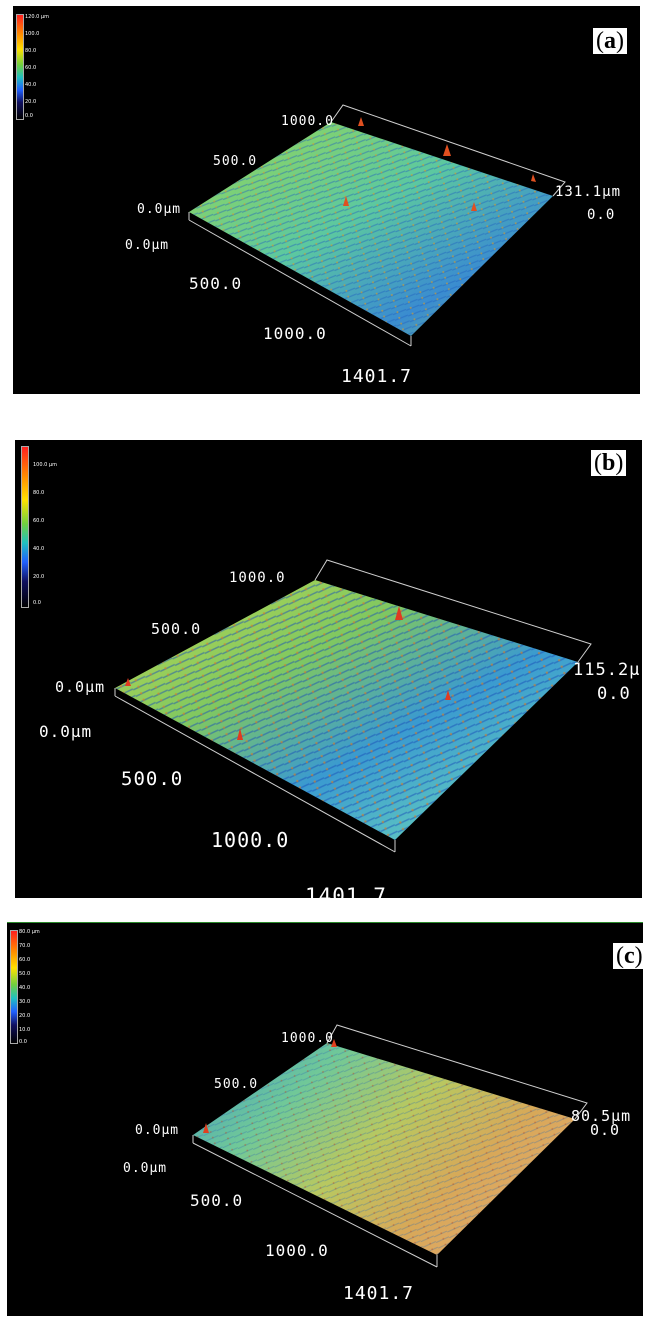  I want to click on panel-letter-c: (c), so click(628, 956).